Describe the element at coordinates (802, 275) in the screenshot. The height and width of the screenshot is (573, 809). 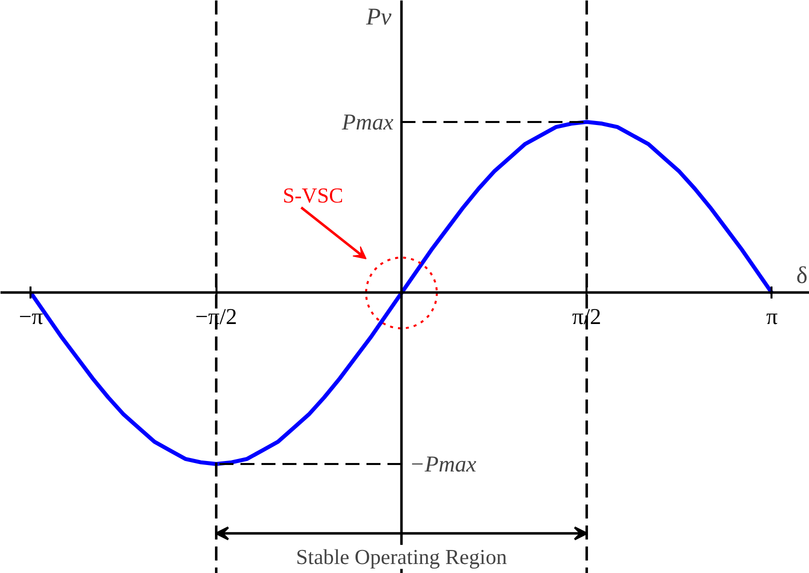
I see `x-axis-title: δ` at that location.